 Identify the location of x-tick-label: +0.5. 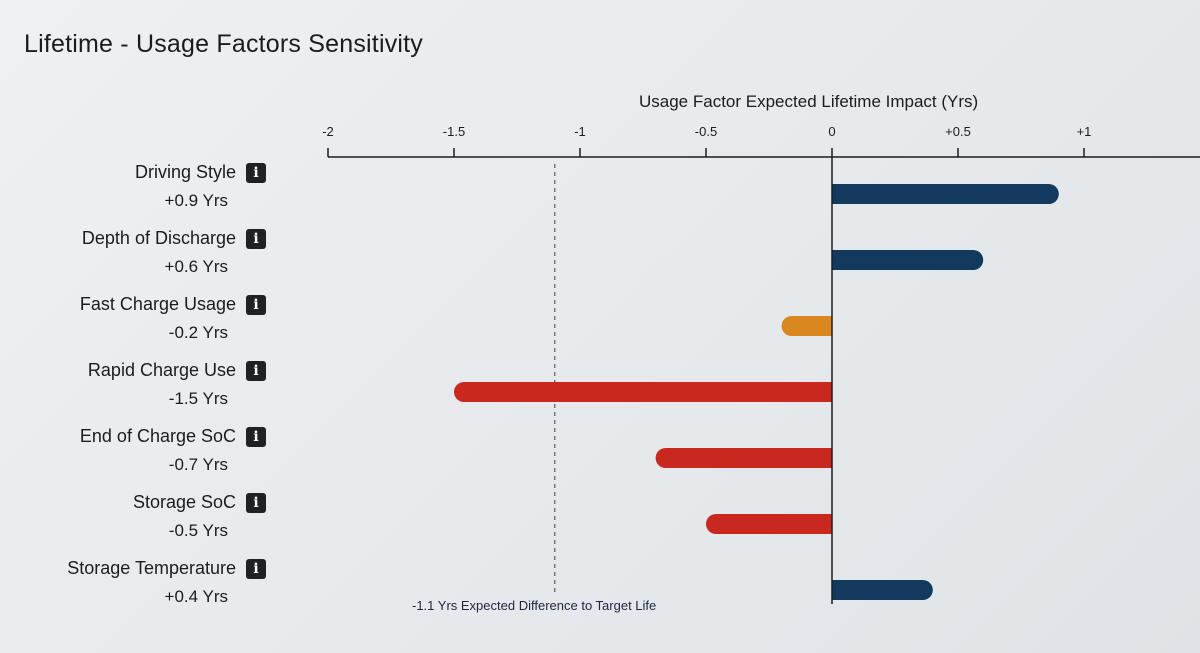
(958, 131).